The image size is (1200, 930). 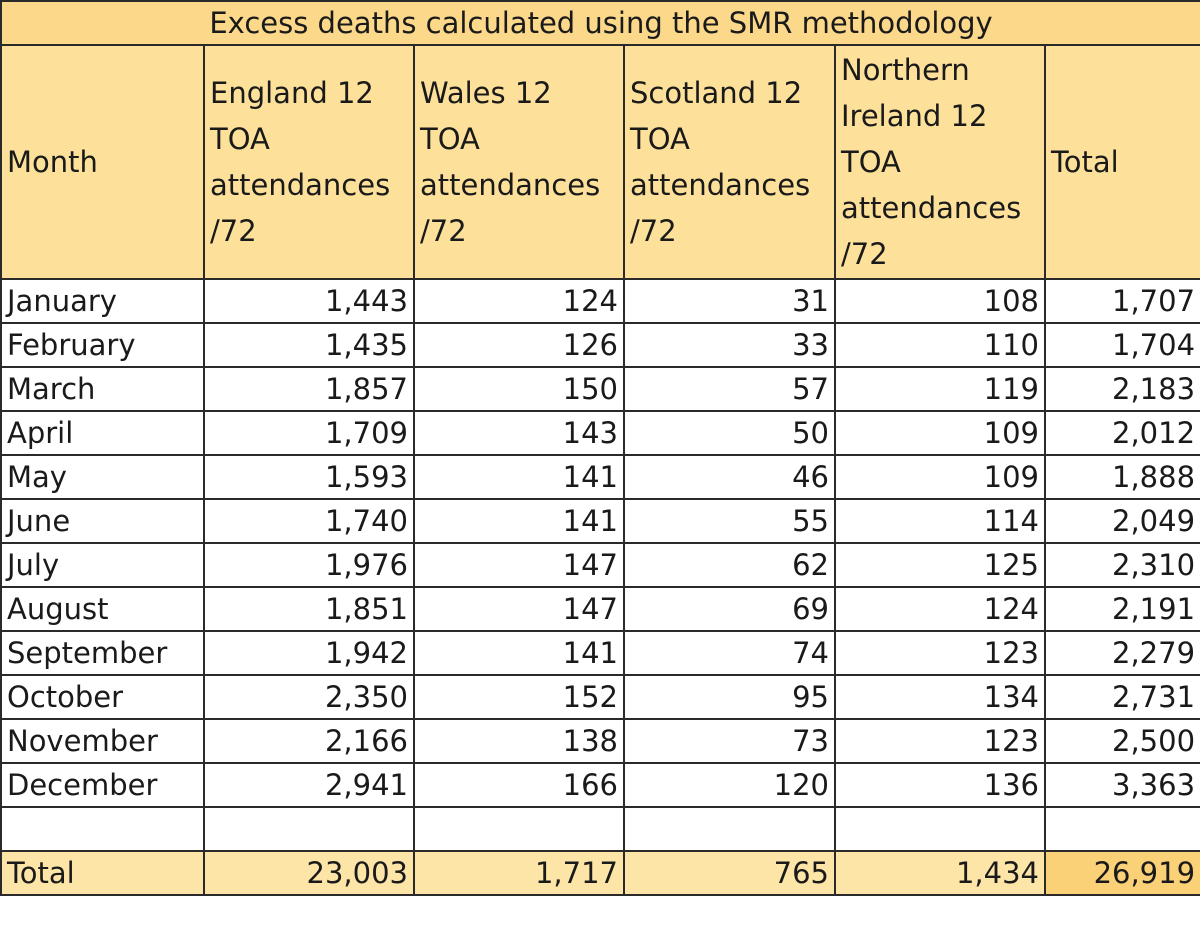 What do you see at coordinates (729, 697) in the screenshot?
I see `cell-scotland: 95` at bounding box center [729, 697].